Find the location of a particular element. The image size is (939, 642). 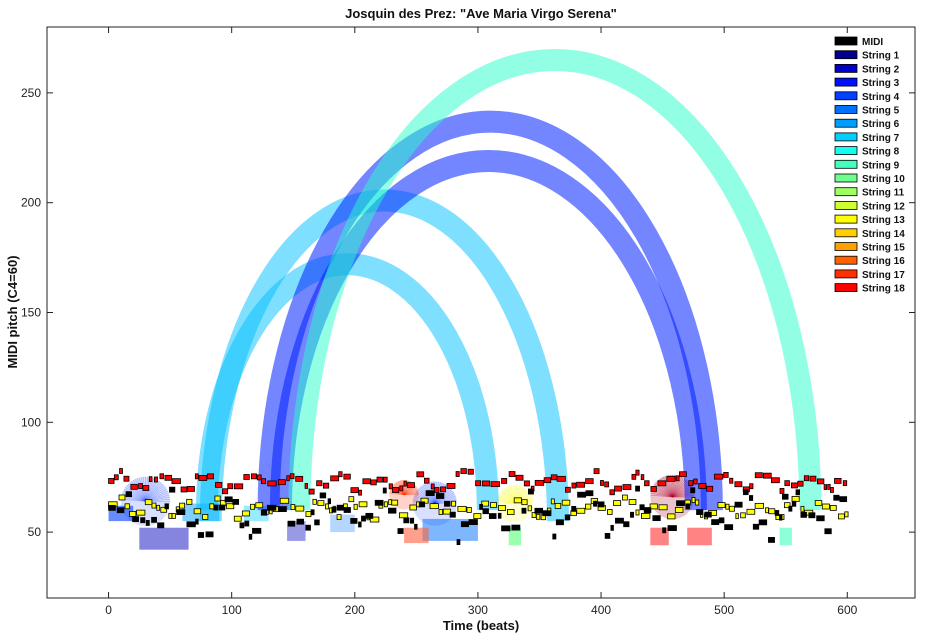

x-tick-label-400: 400 is located at coordinates (601, 610).